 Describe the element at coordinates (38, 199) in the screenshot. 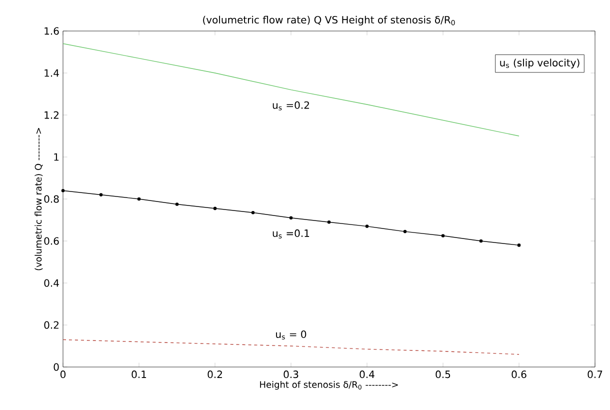

I see `y-axis-title: (volumetric flow rate) Q -------->` at that location.